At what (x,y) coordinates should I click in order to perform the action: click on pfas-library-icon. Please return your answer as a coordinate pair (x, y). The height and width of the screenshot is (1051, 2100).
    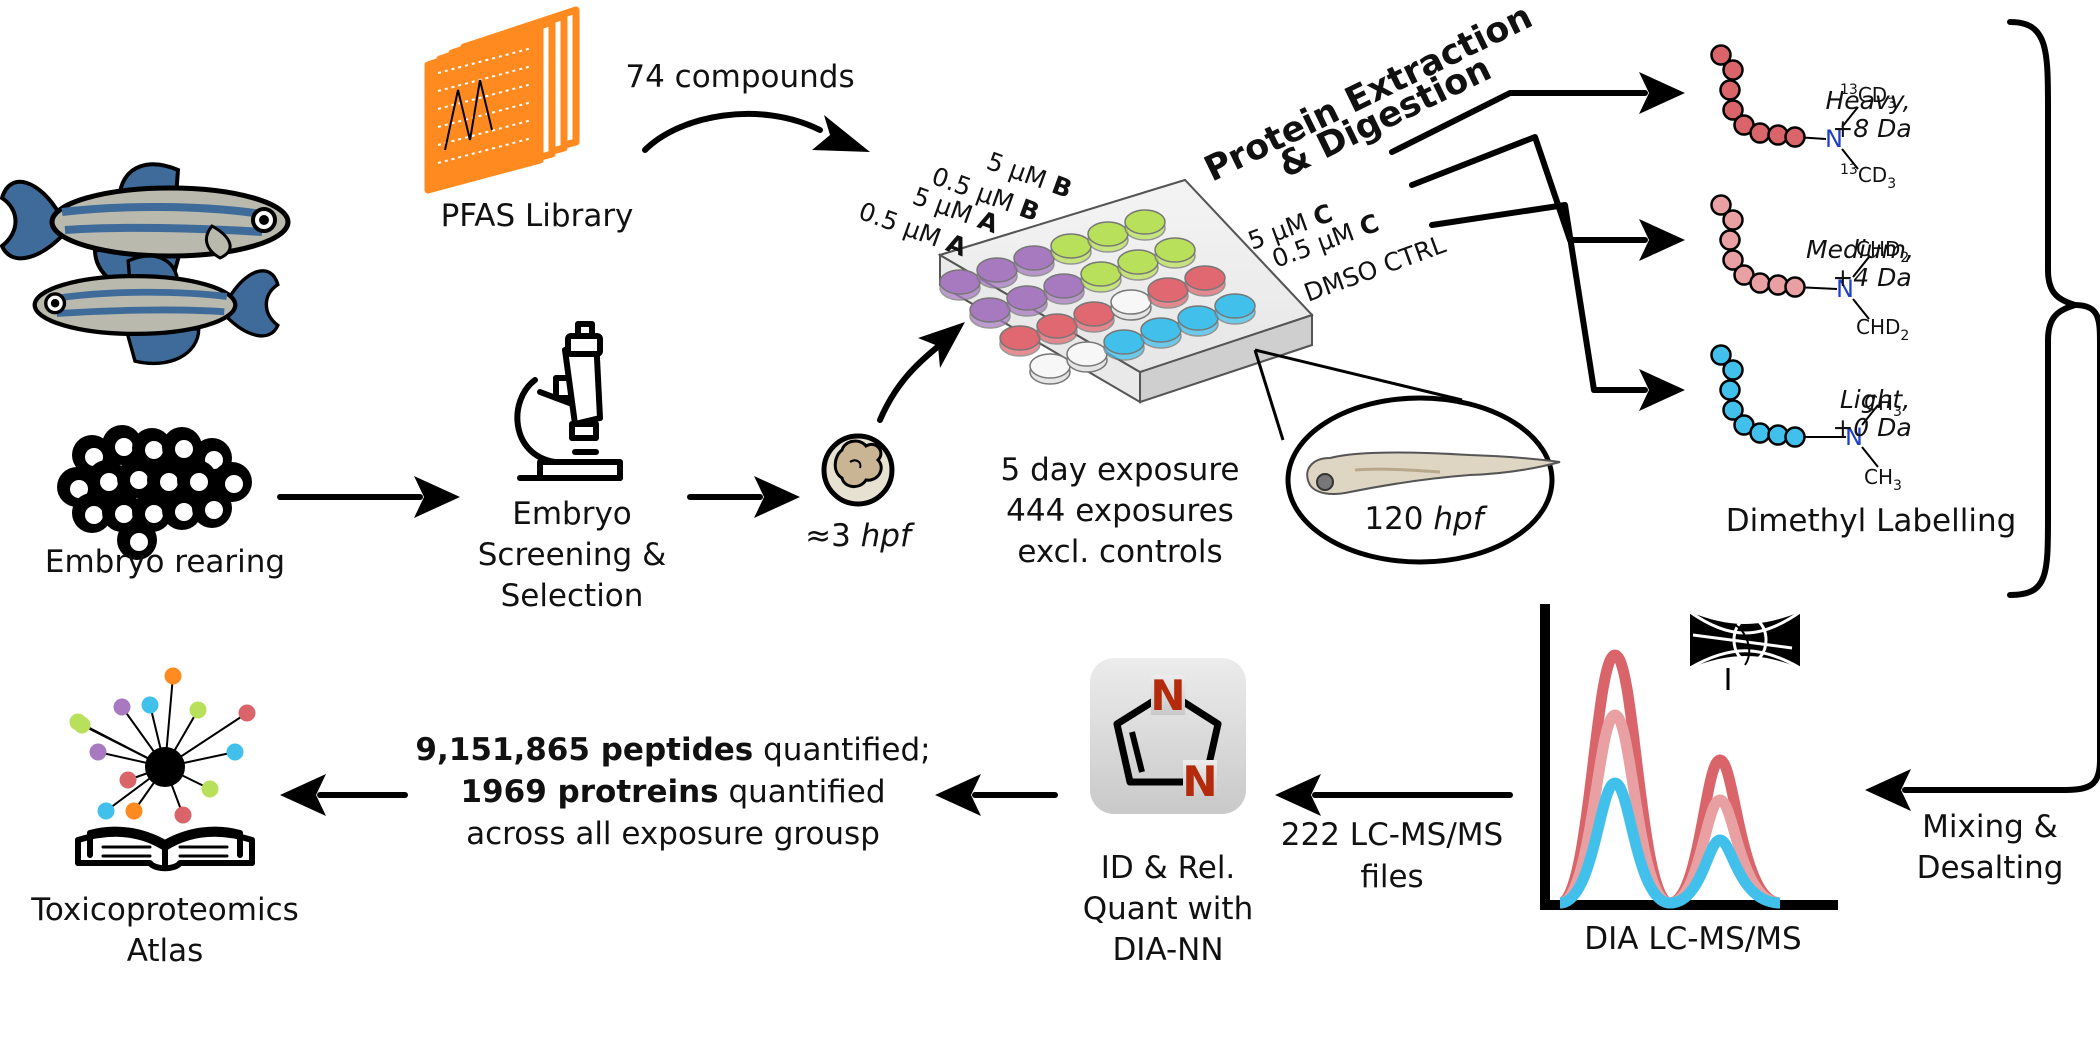
    Looking at the image, I should click on (502, 100).